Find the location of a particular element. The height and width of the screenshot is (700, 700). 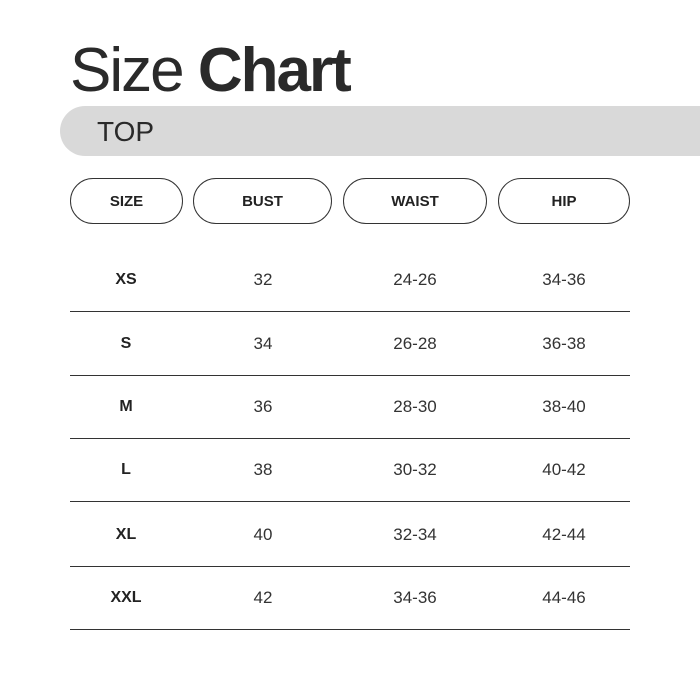

table-cell-waist: 24-26 is located at coordinates (415, 279).